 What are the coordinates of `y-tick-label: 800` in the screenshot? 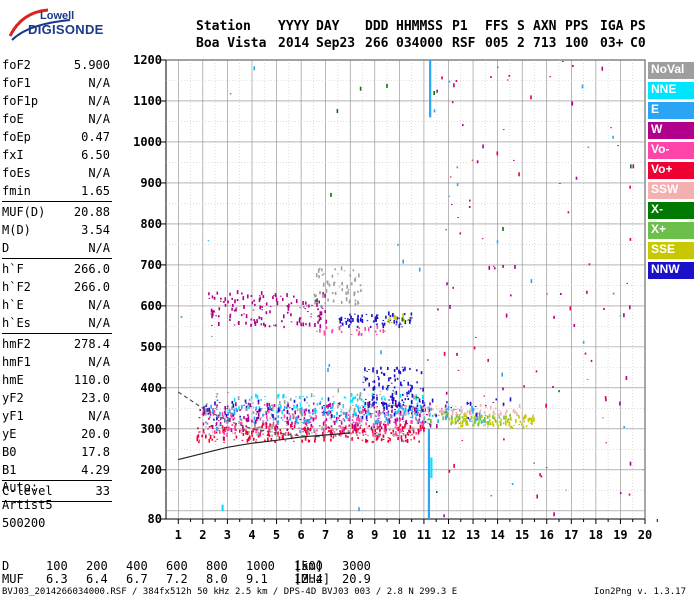 It's located at (151, 224).